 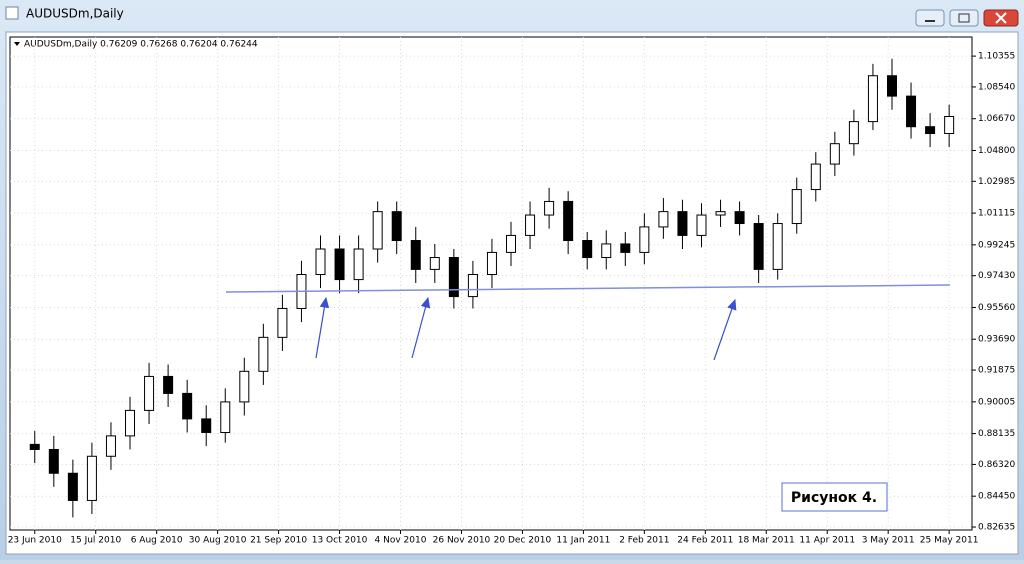 I want to click on y-tick-label: 0.93690, so click(x=996, y=340).